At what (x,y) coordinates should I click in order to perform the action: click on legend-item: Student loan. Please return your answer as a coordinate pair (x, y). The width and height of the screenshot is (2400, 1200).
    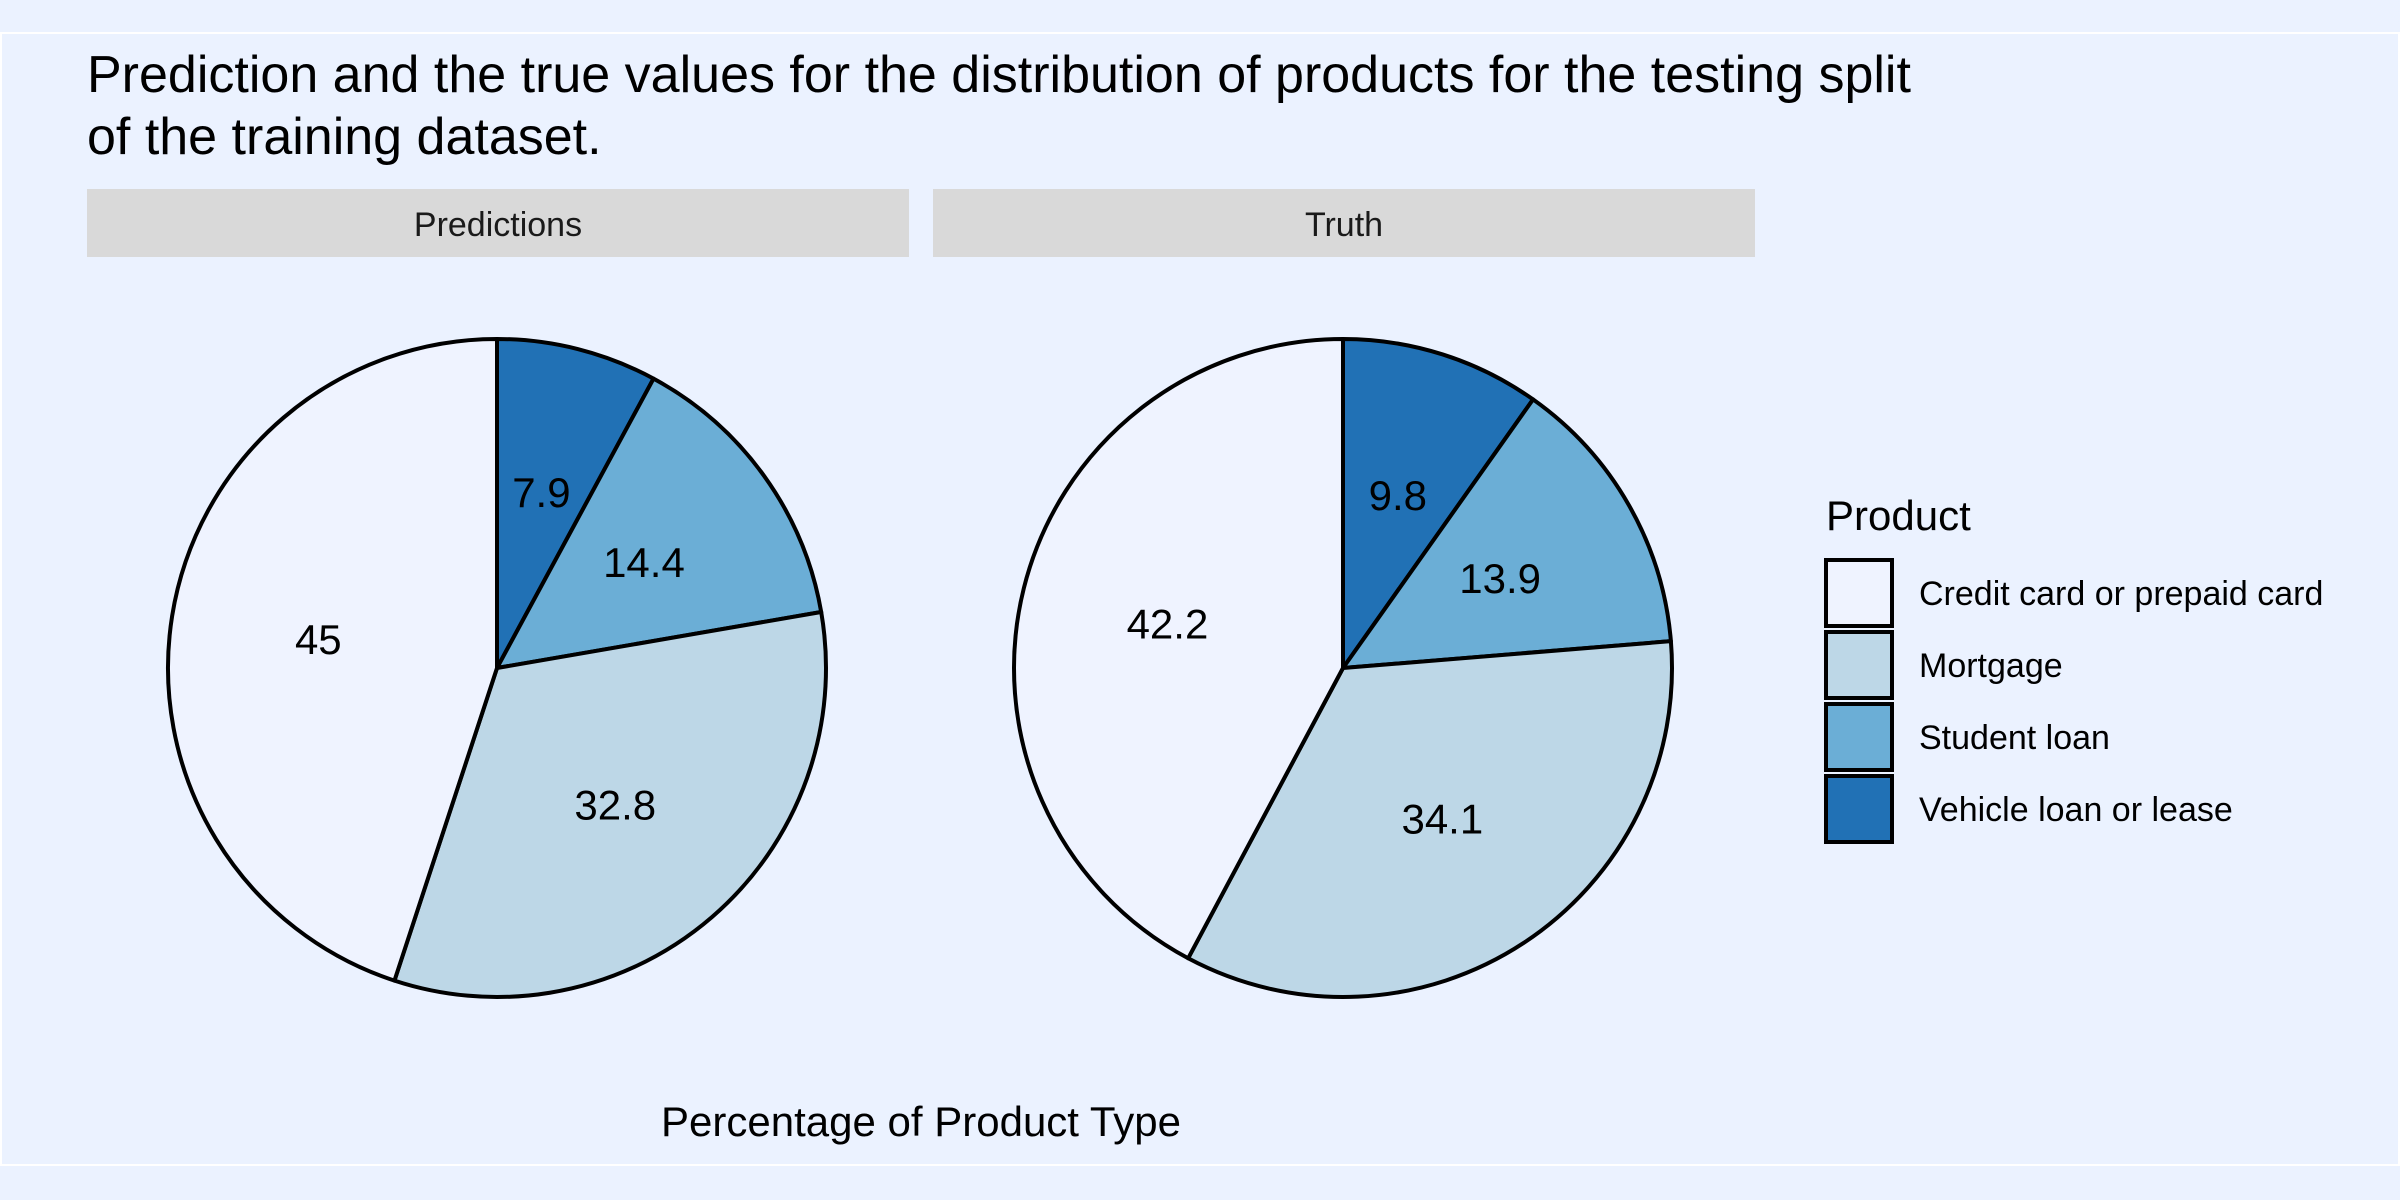
    Looking at the image, I should click on (1967, 737).